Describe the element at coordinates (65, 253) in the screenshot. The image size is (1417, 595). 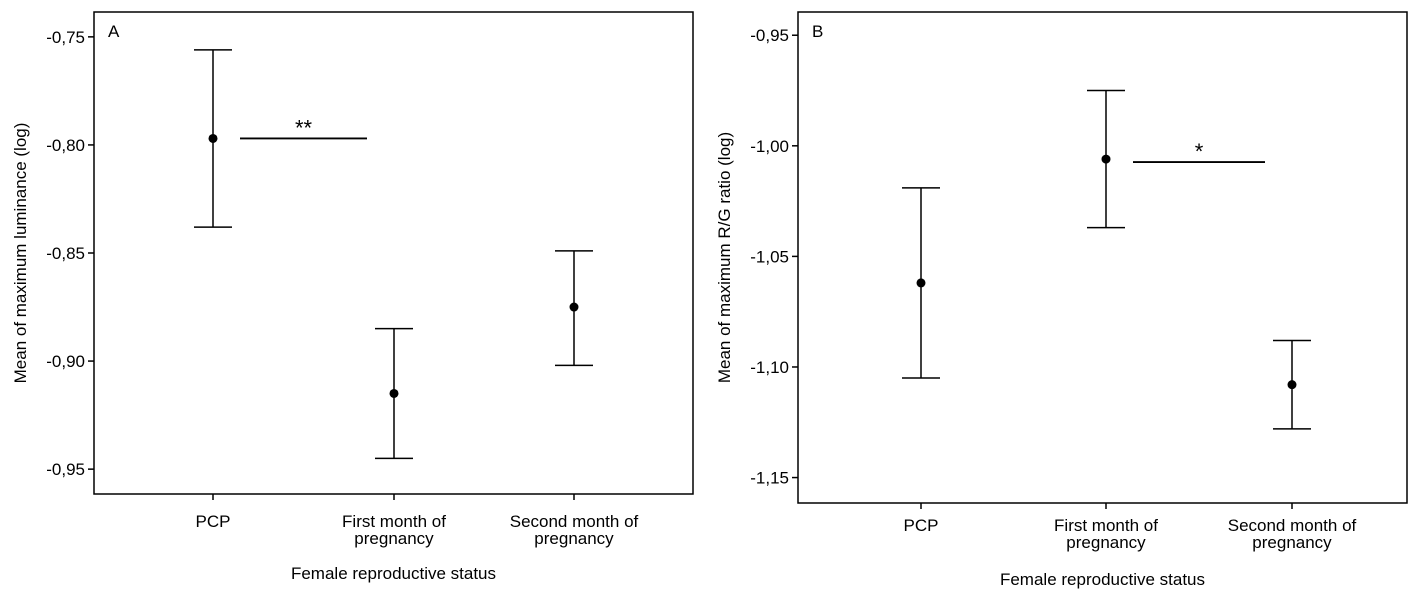
I see `y-tick-label: -0,85` at that location.